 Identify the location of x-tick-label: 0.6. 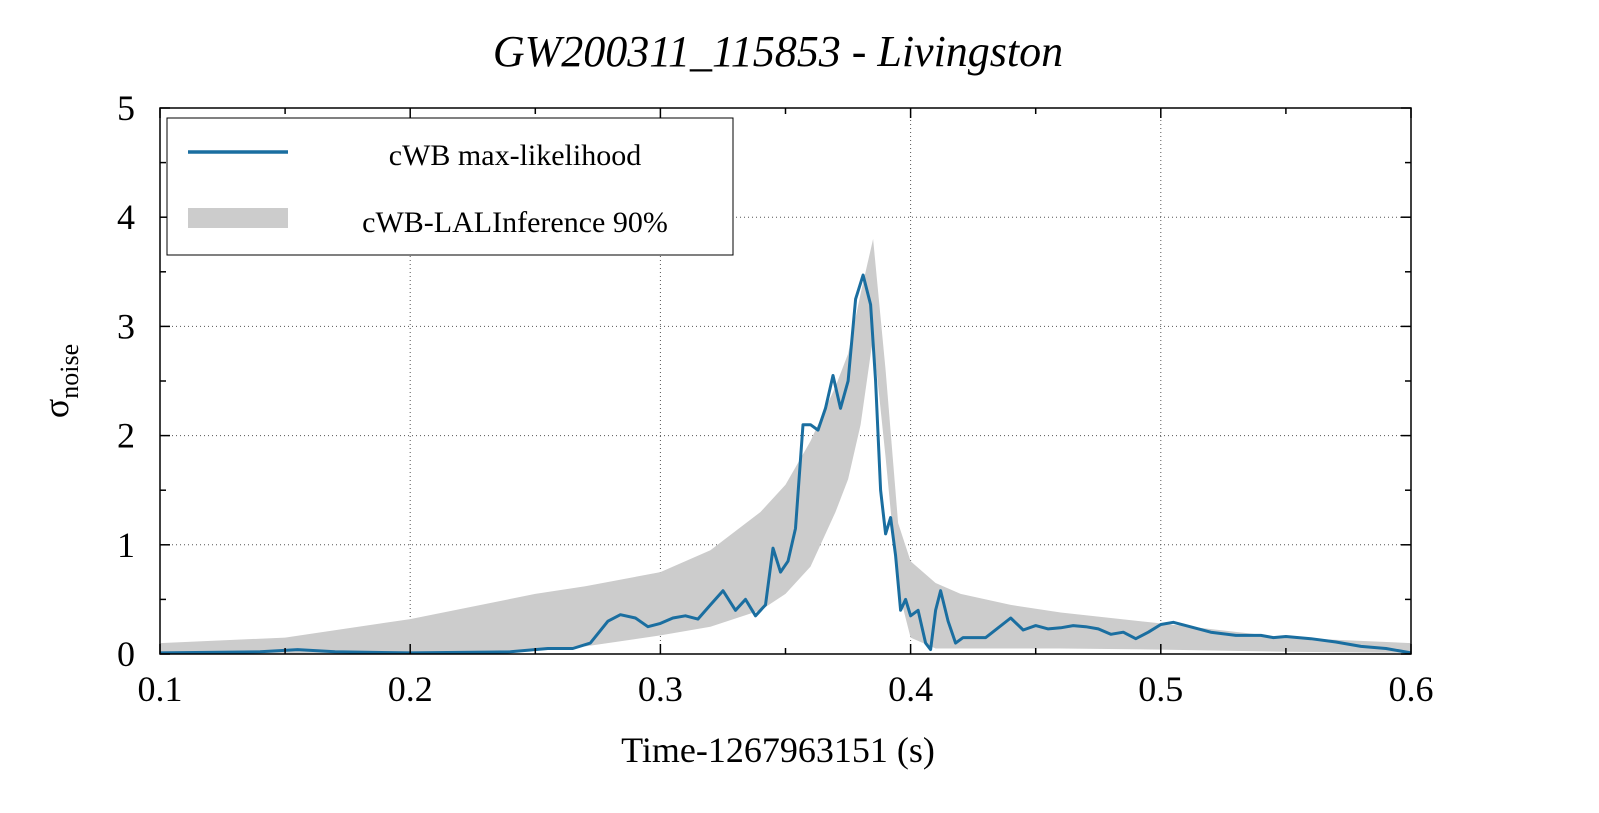
(1411, 689).